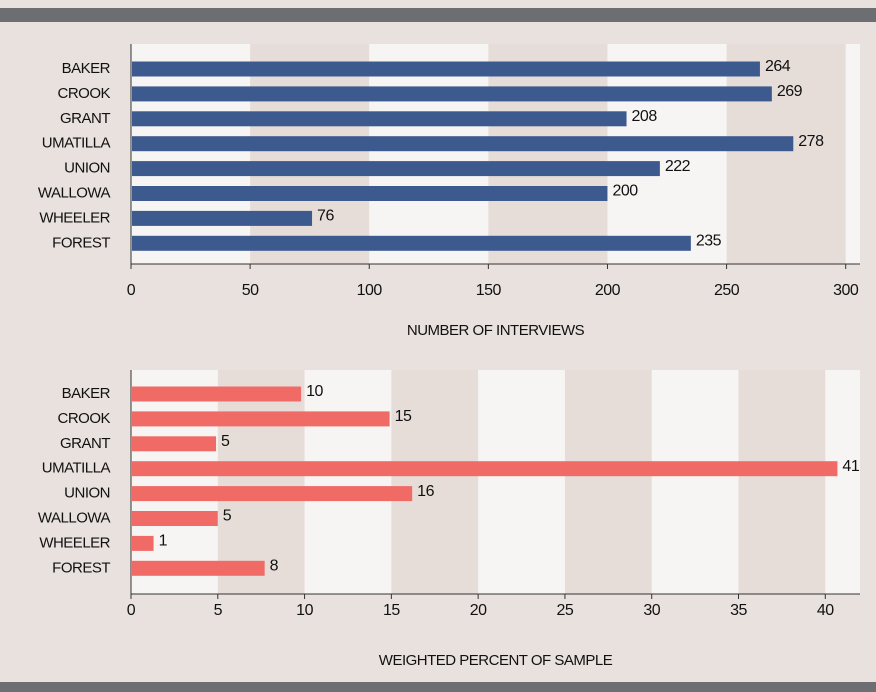 This screenshot has width=876, height=692. I want to click on x-tick-label: 15, so click(391, 610).